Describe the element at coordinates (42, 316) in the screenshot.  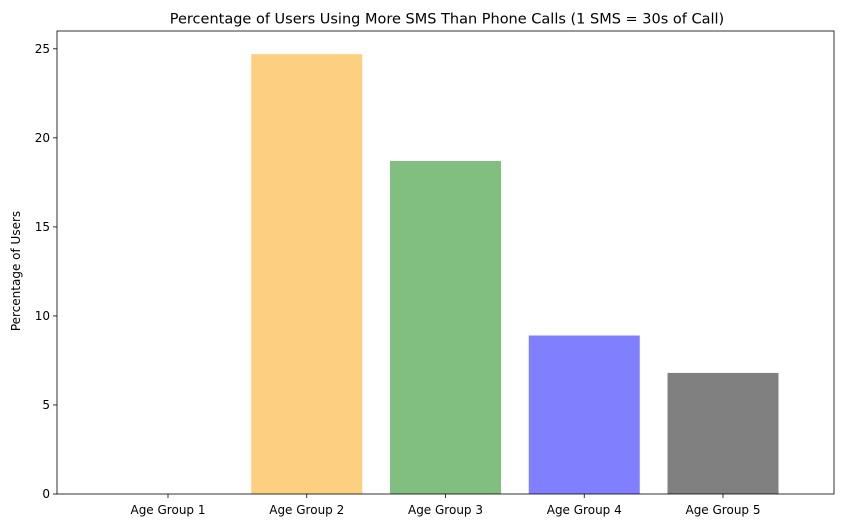
I see `y-tick-label: 10` at that location.